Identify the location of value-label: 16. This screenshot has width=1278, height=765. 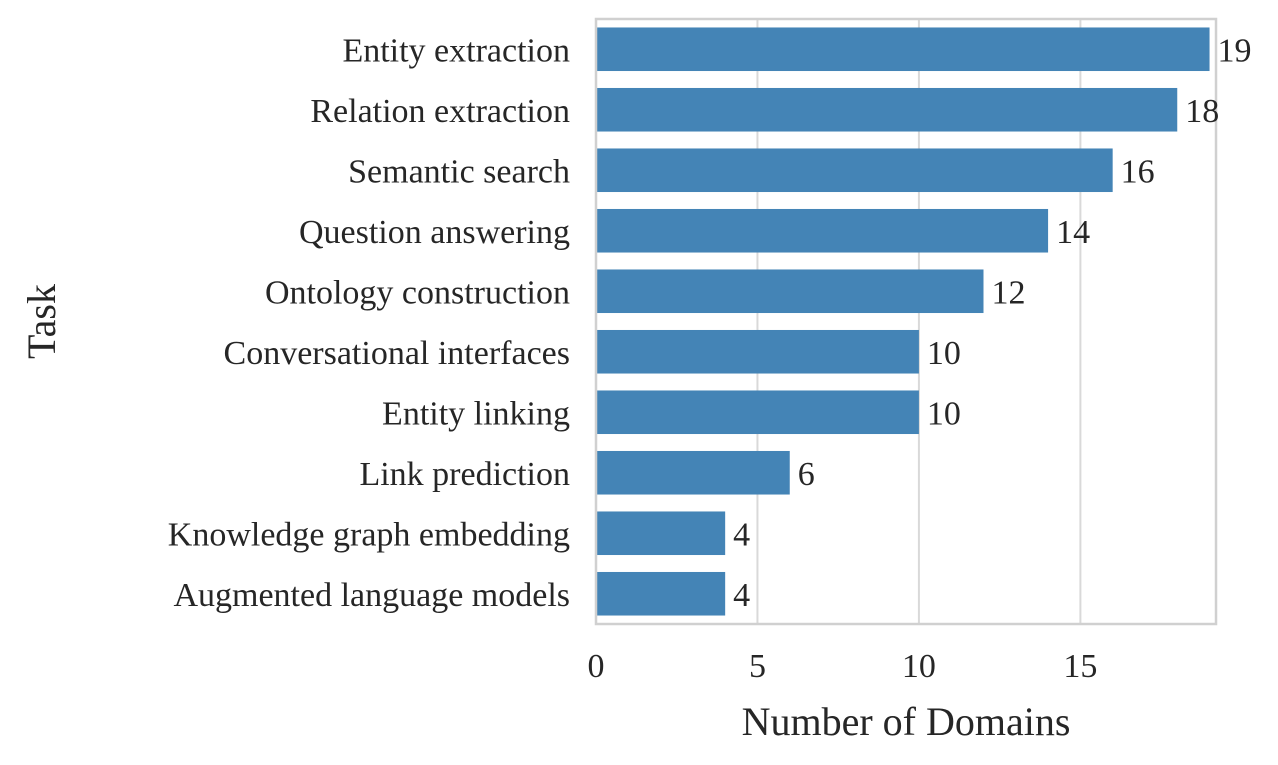
(1138, 171).